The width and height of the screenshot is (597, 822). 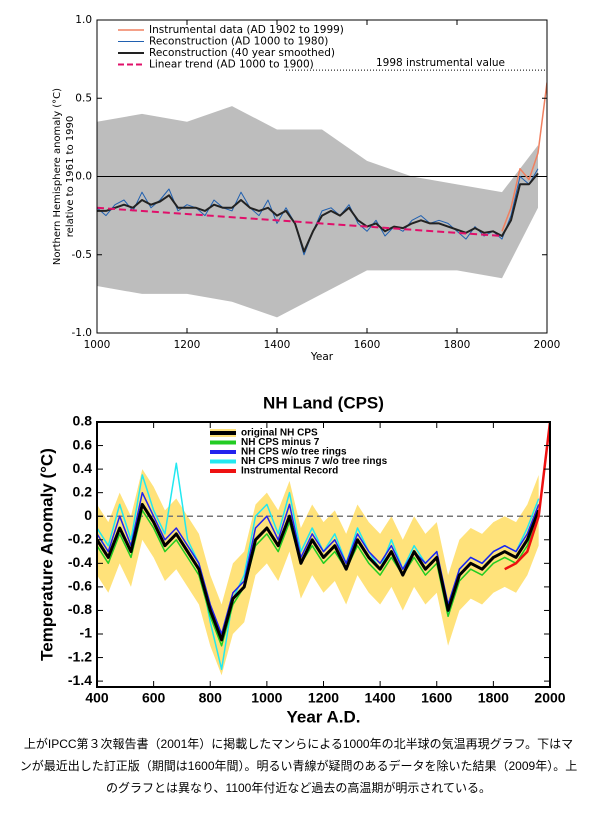 I want to click on chart-title: NH Land (CPS), so click(x=323, y=402).